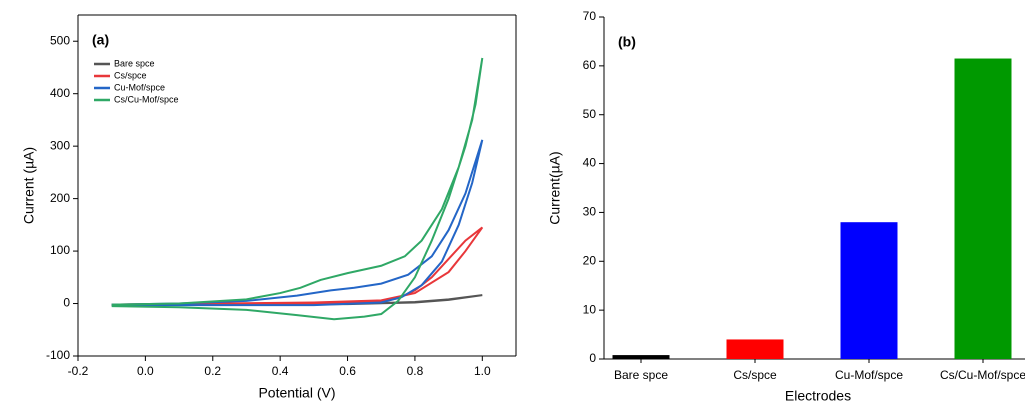  I want to click on y-tick-label: 50, so click(590, 114).